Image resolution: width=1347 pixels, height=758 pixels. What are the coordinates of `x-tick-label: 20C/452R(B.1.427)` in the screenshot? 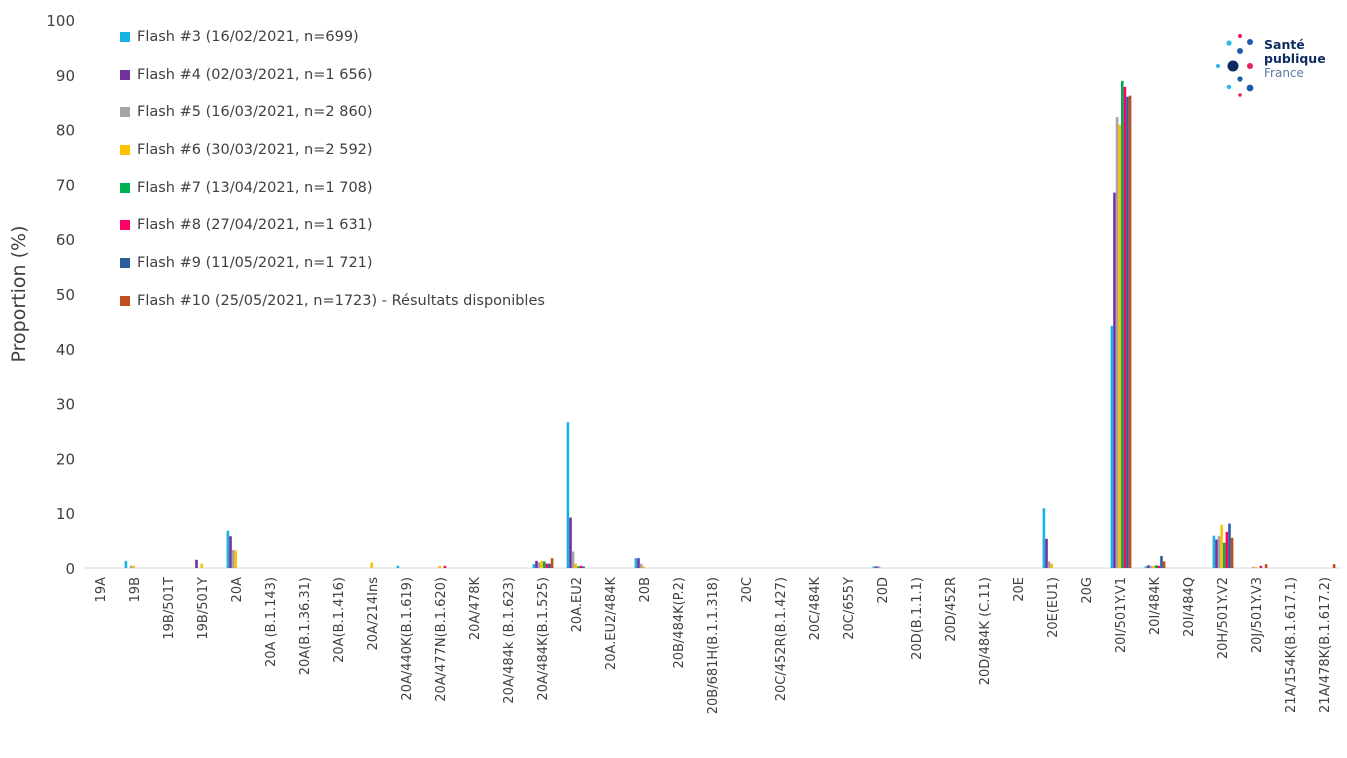 It's located at (781, 639).